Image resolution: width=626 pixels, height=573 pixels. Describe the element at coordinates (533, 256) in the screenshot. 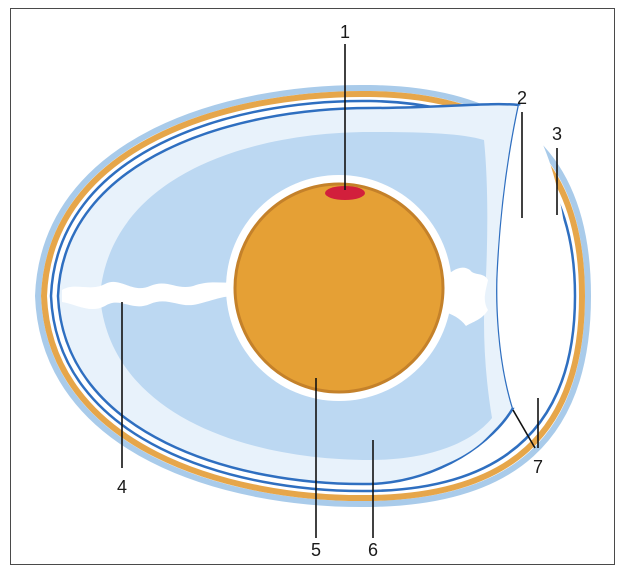

I see `air-cell` at that location.